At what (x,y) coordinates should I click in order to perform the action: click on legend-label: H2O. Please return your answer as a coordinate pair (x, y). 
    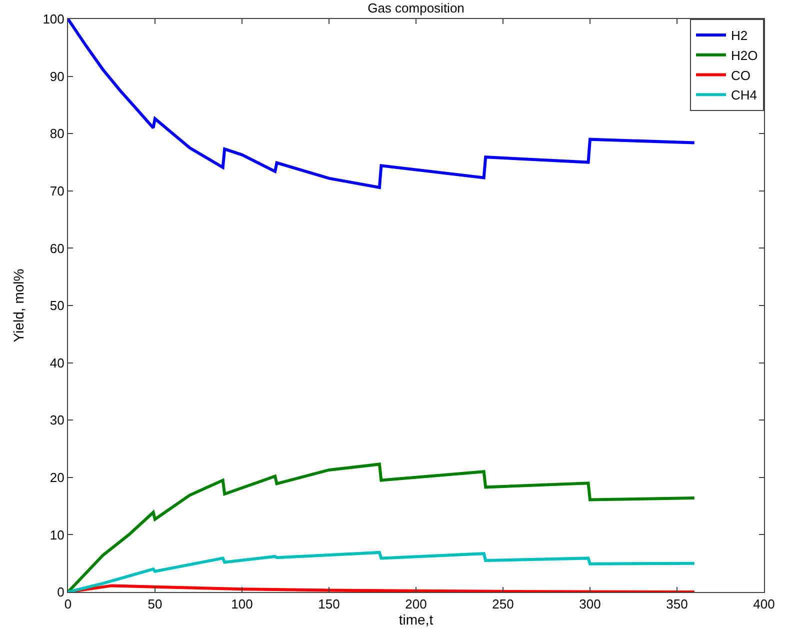
    Looking at the image, I should click on (744, 55).